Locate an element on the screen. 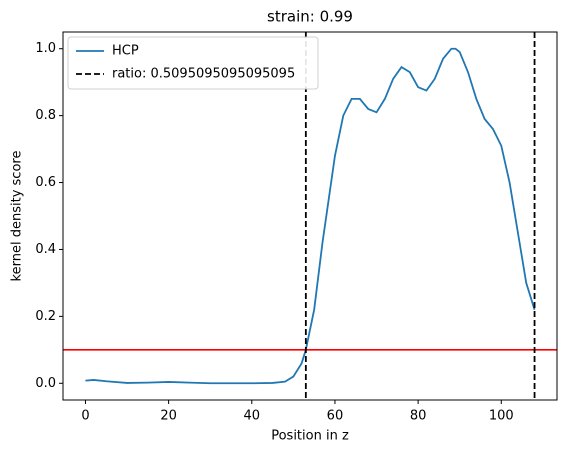 The image size is (567, 454). y-tick-label: 0.6 is located at coordinates (45, 182).